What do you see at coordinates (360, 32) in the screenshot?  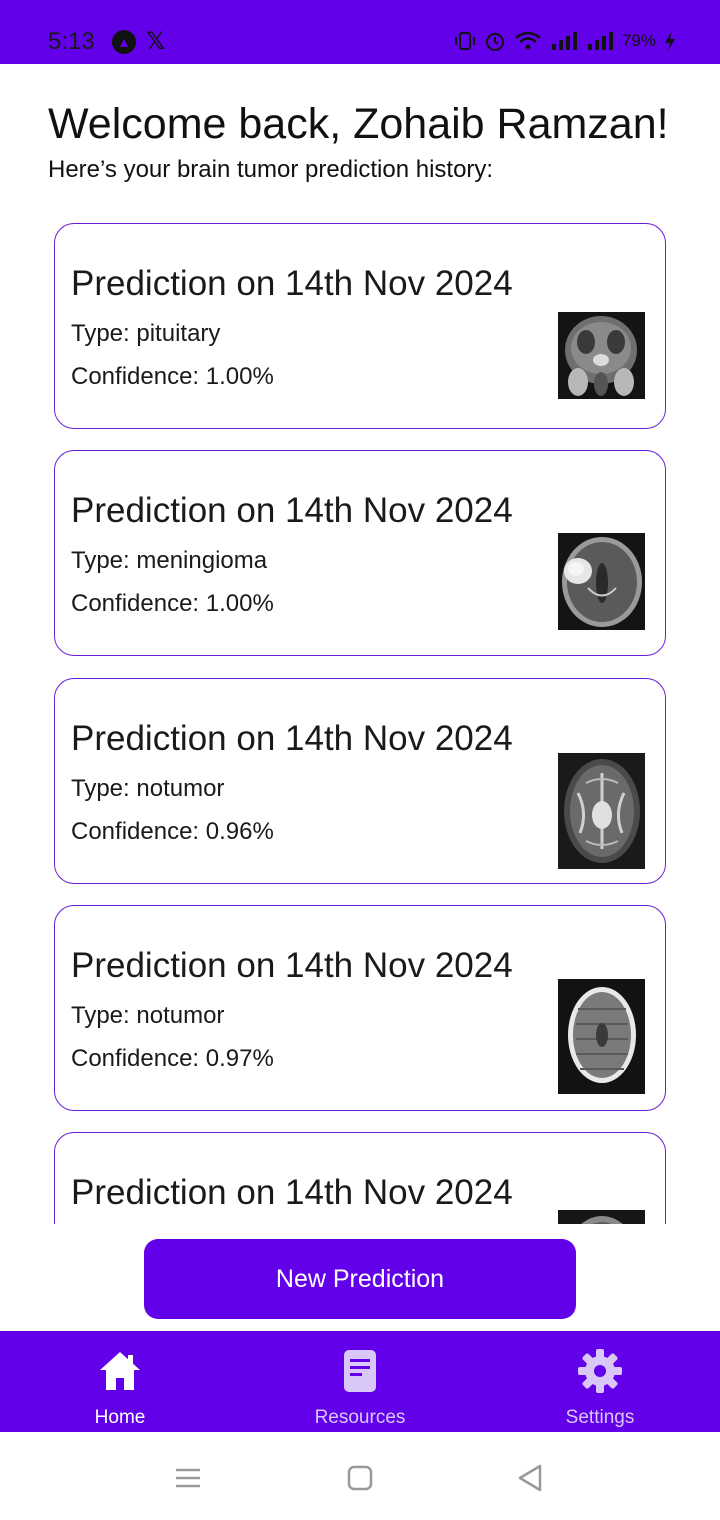 I see `status-bar: 5:13 ▲ 𝕏 79%` at bounding box center [360, 32].